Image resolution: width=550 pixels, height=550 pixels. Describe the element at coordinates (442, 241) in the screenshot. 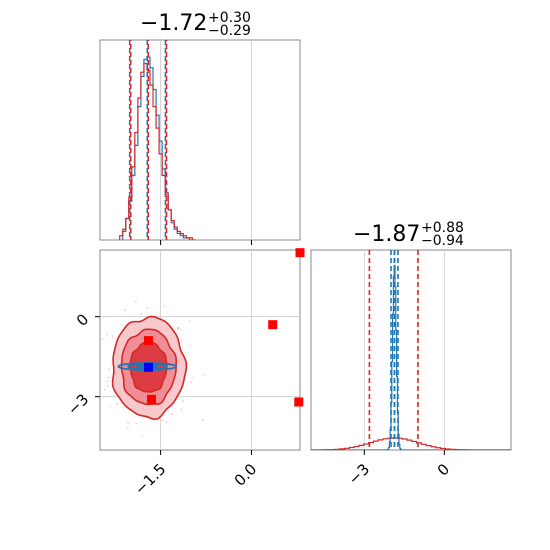

I see `title-sub: −0.94` at that location.